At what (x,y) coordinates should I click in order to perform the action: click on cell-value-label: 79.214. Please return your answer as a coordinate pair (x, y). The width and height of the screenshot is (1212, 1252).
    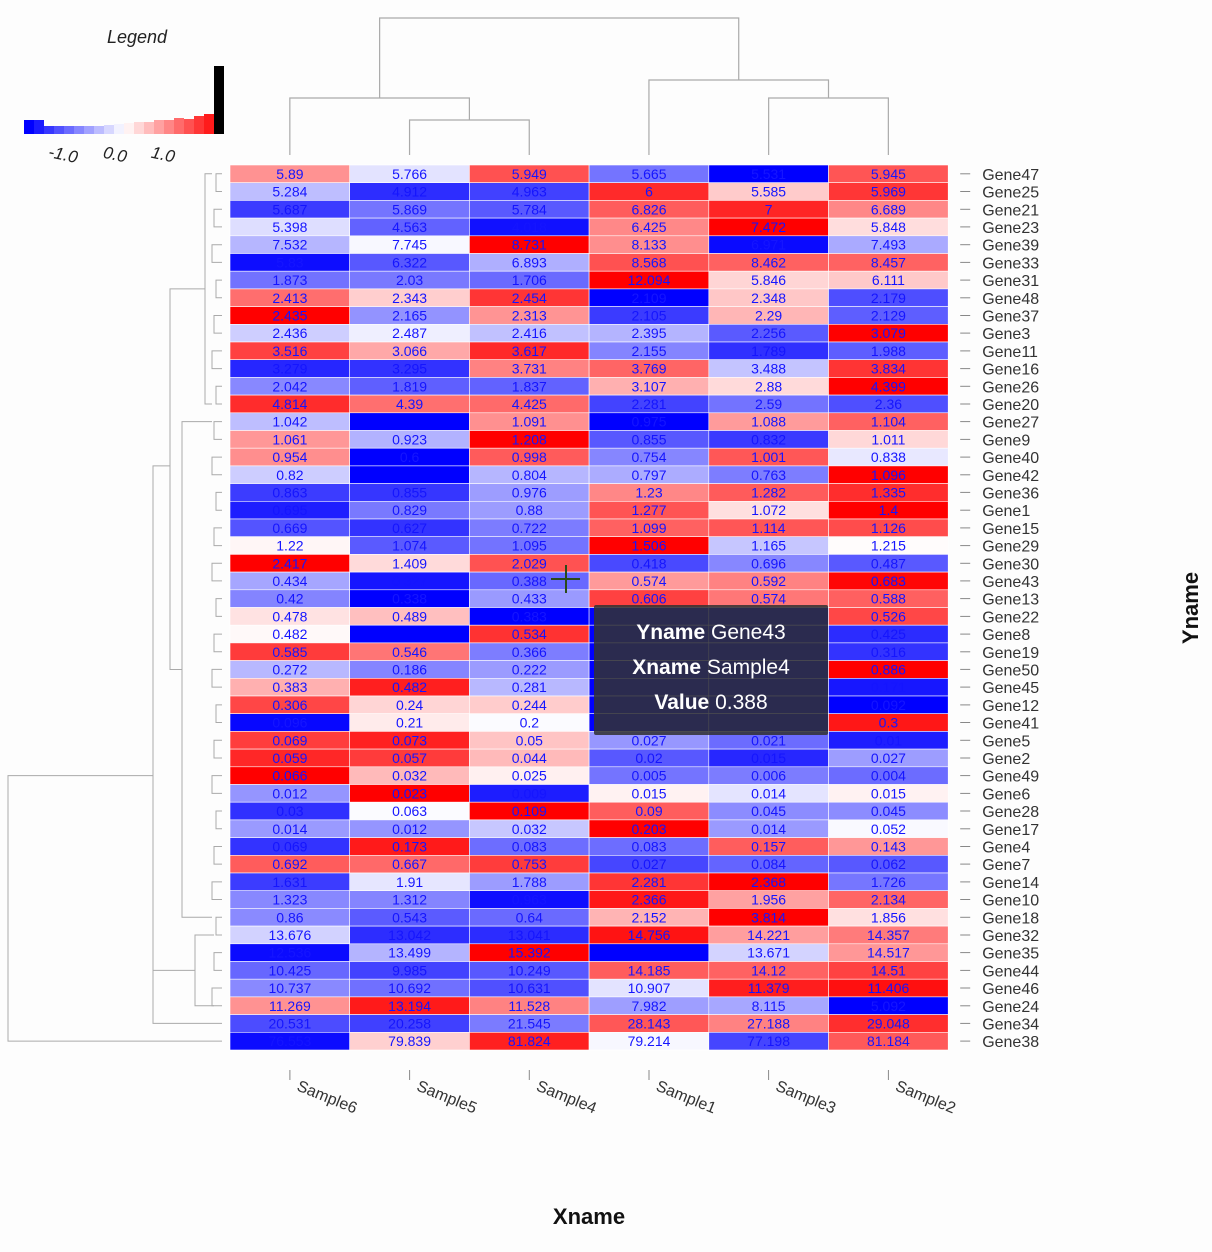
    Looking at the image, I should click on (649, 1041).